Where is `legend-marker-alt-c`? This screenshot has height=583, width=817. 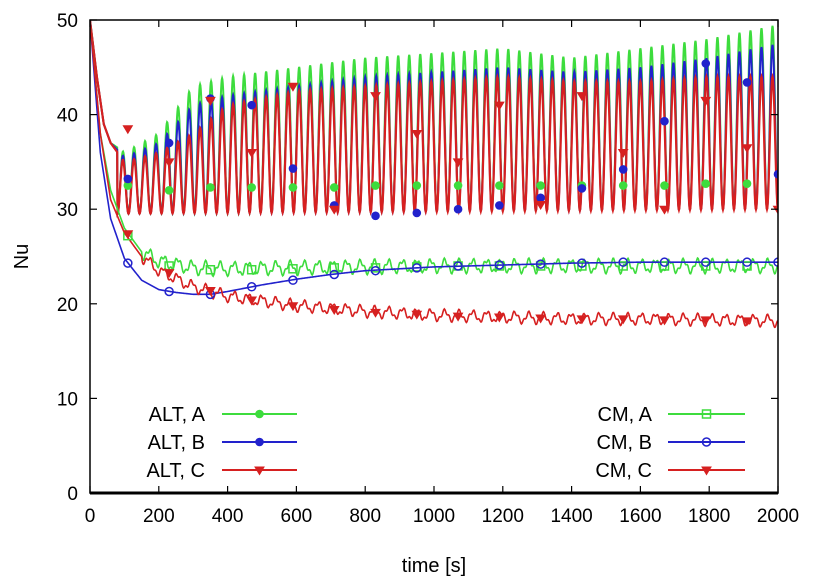 legend-marker-alt-c is located at coordinates (259, 471).